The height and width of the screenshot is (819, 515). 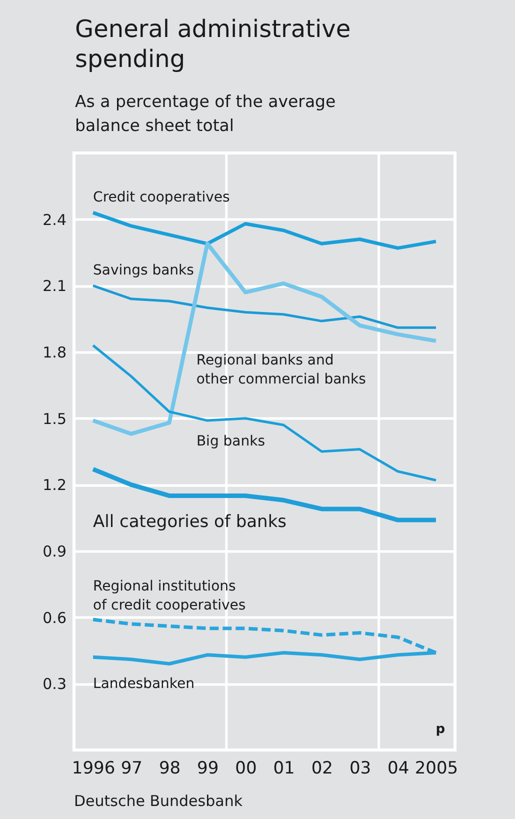 I want to click on y-tick-label: 1.5, so click(x=54, y=419).